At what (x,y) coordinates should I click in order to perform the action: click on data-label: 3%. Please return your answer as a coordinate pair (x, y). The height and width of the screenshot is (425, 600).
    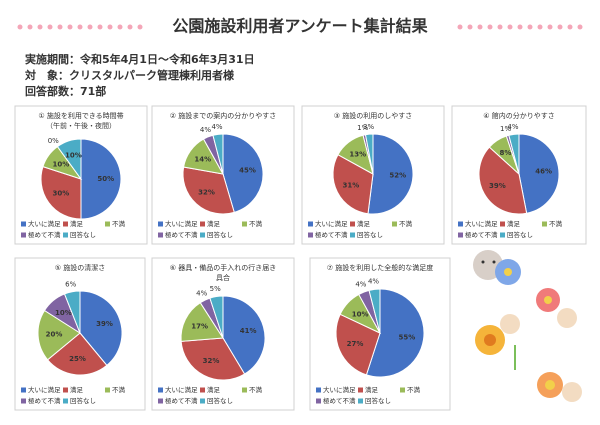
    Looking at the image, I should click on (368, 127).